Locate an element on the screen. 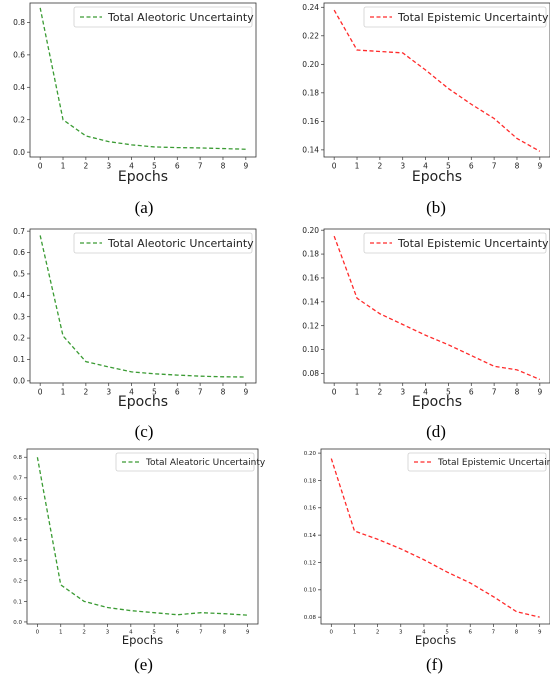 This screenshot has width=550, height=679. y-tick-label: 0.7 is located at coordinates (17, 479).